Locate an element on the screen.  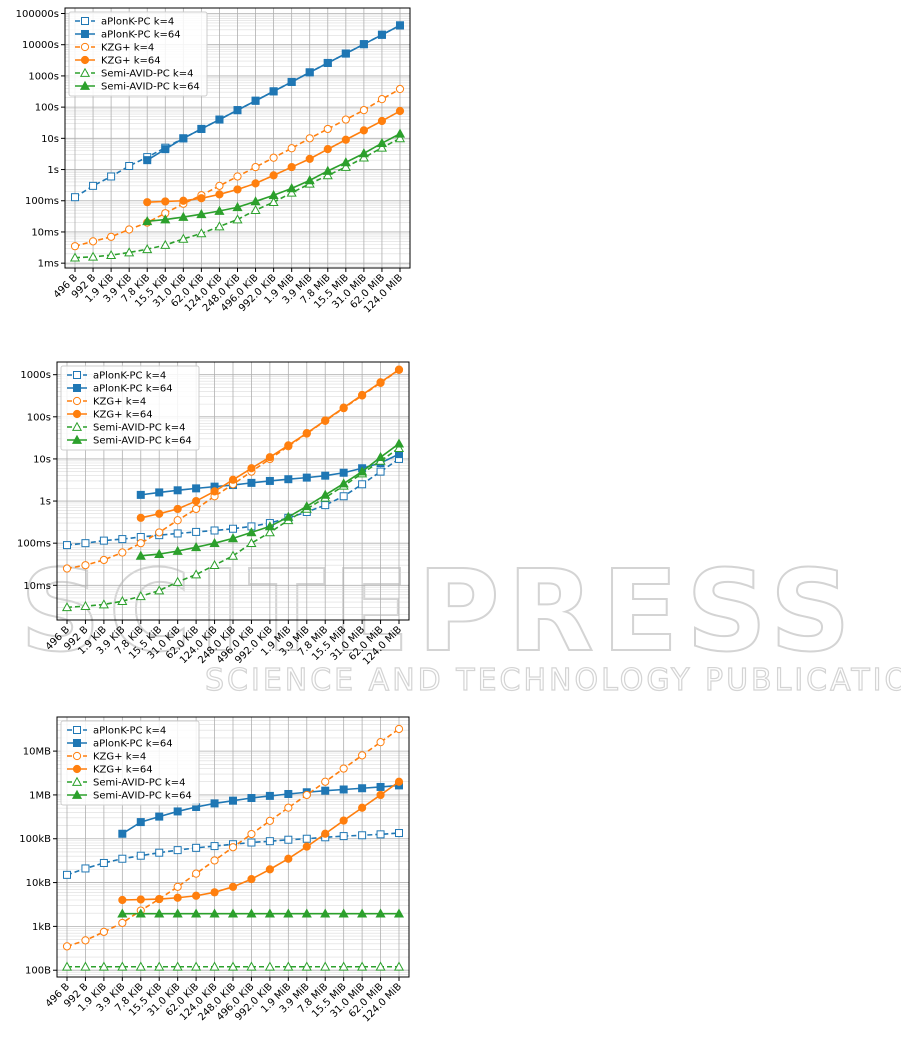
legend-label: Semi-AVID-PC k=4 is located at coordinates (139, 428).